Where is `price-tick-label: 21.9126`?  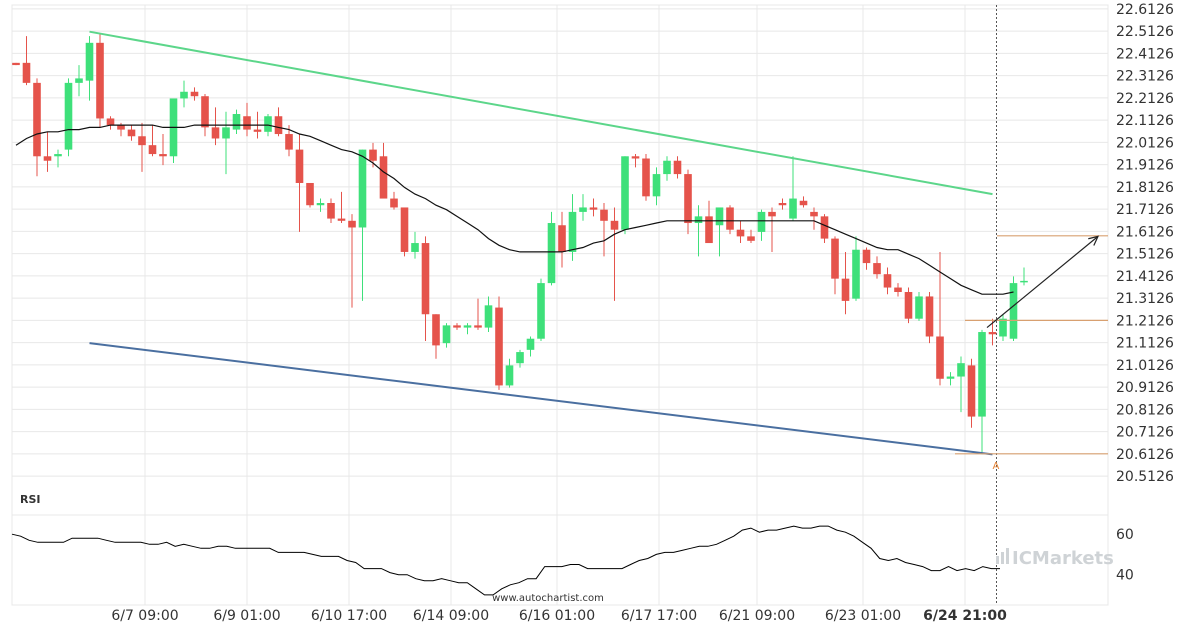 price-tick-label: 21.9126 is located at coordinates (1145, 166).